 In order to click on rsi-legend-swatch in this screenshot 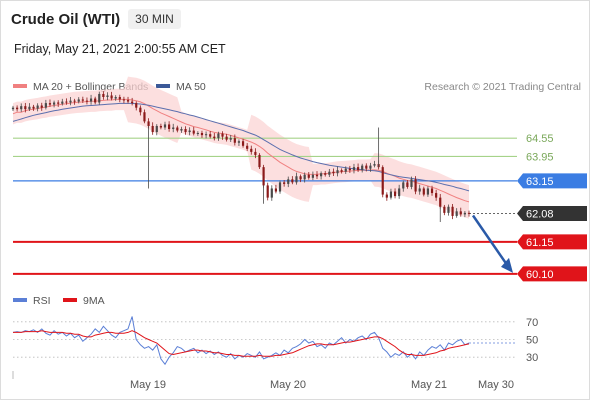, I will do `click(20, 300)`.